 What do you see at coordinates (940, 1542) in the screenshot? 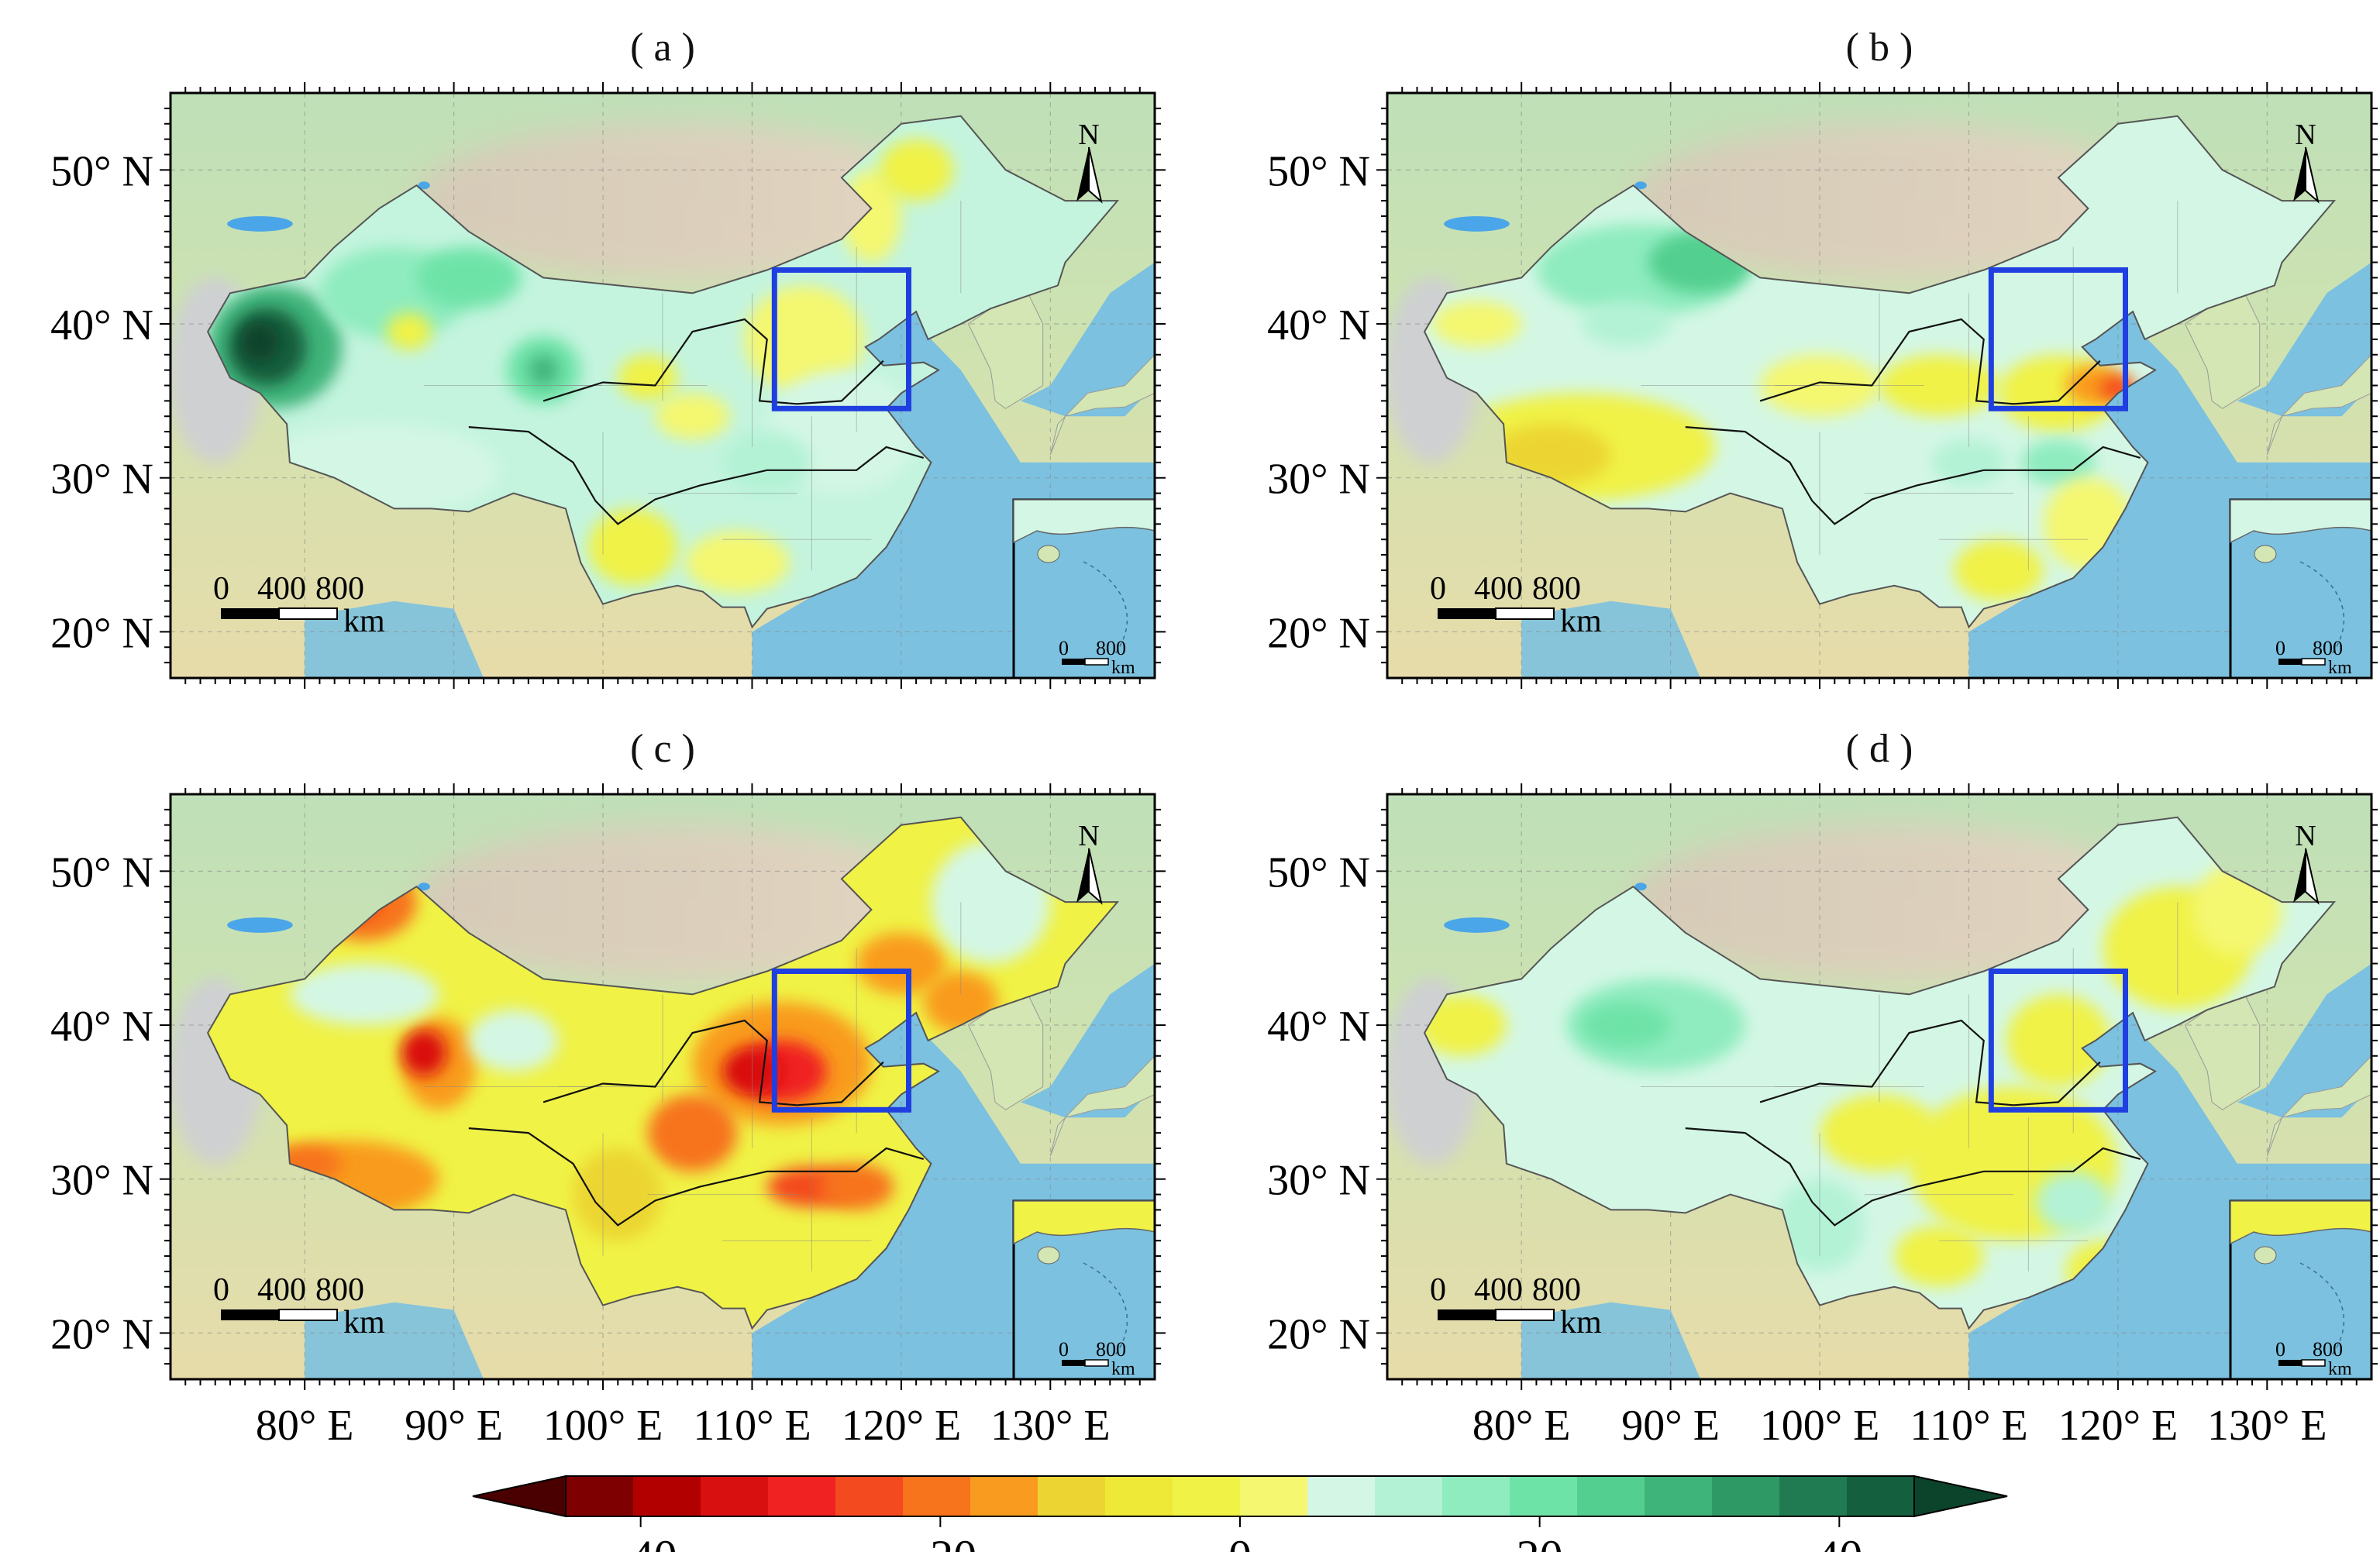
I see `colorbar-tick-label: −20` at bounding box center [940, 1542].